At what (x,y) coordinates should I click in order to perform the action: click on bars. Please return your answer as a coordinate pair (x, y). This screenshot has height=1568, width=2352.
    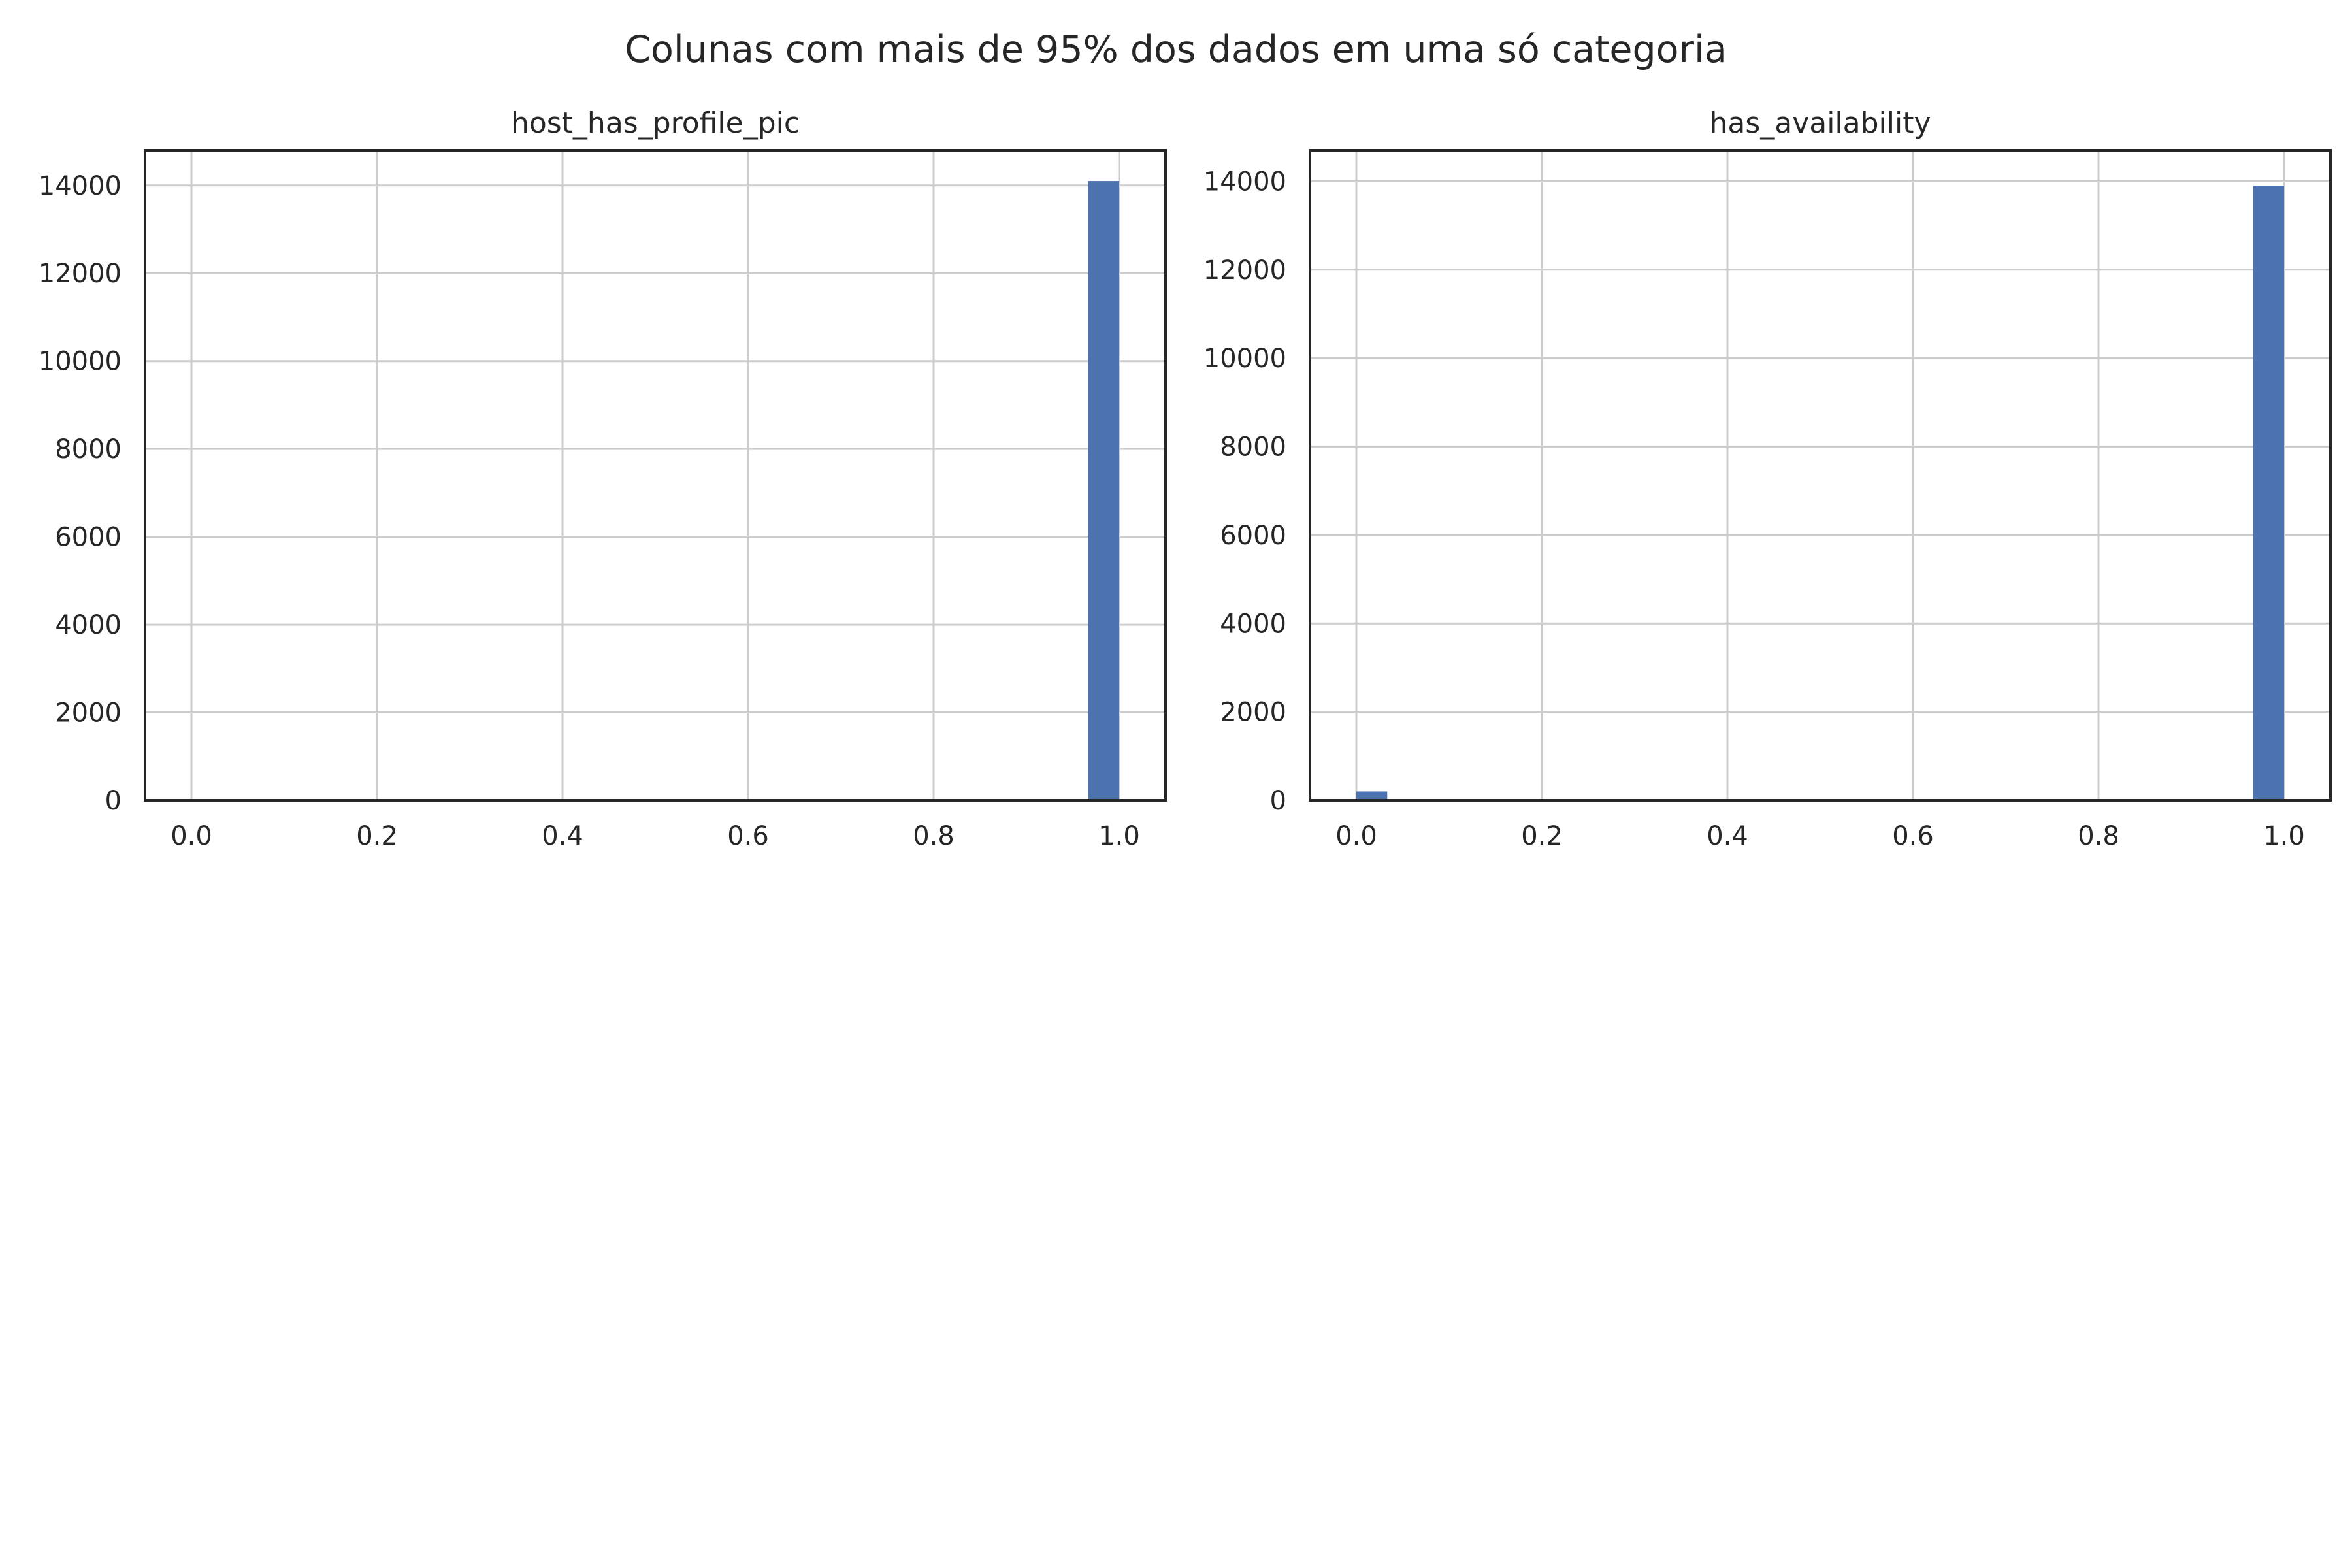
    Looking at the image, I should click on (1103, 491).